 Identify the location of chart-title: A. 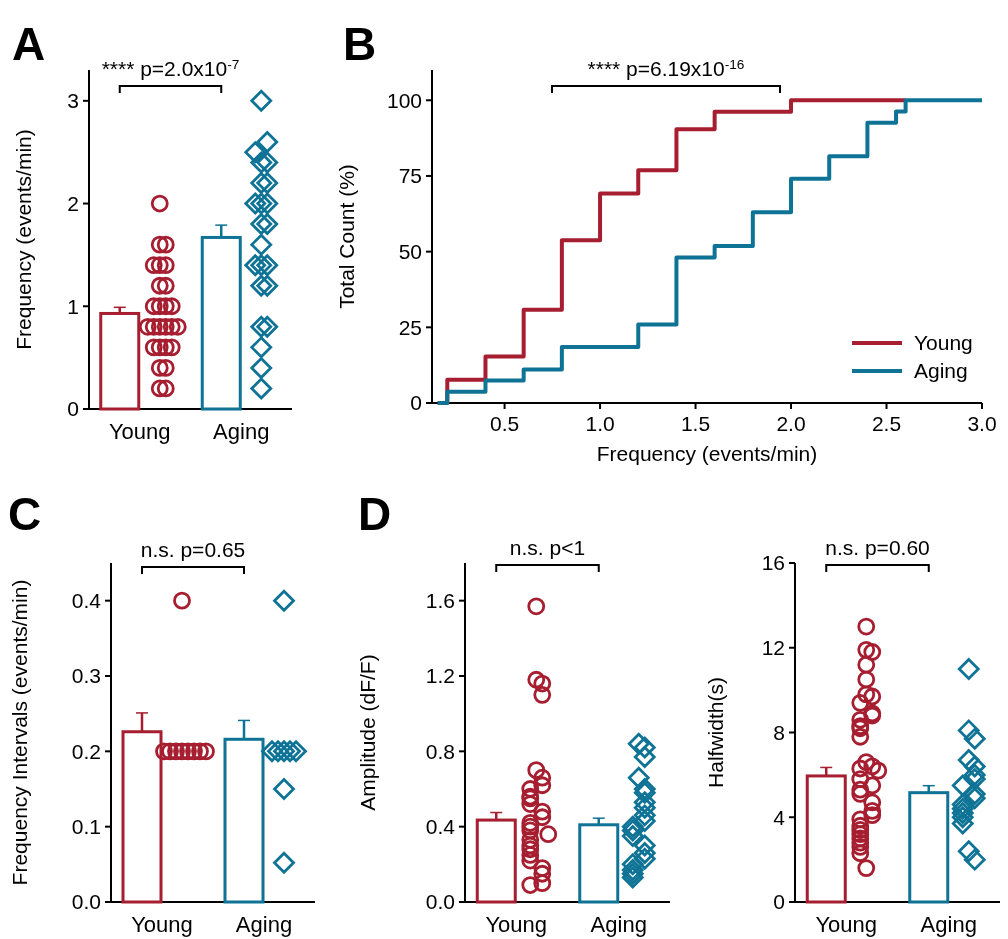
(29, 44).